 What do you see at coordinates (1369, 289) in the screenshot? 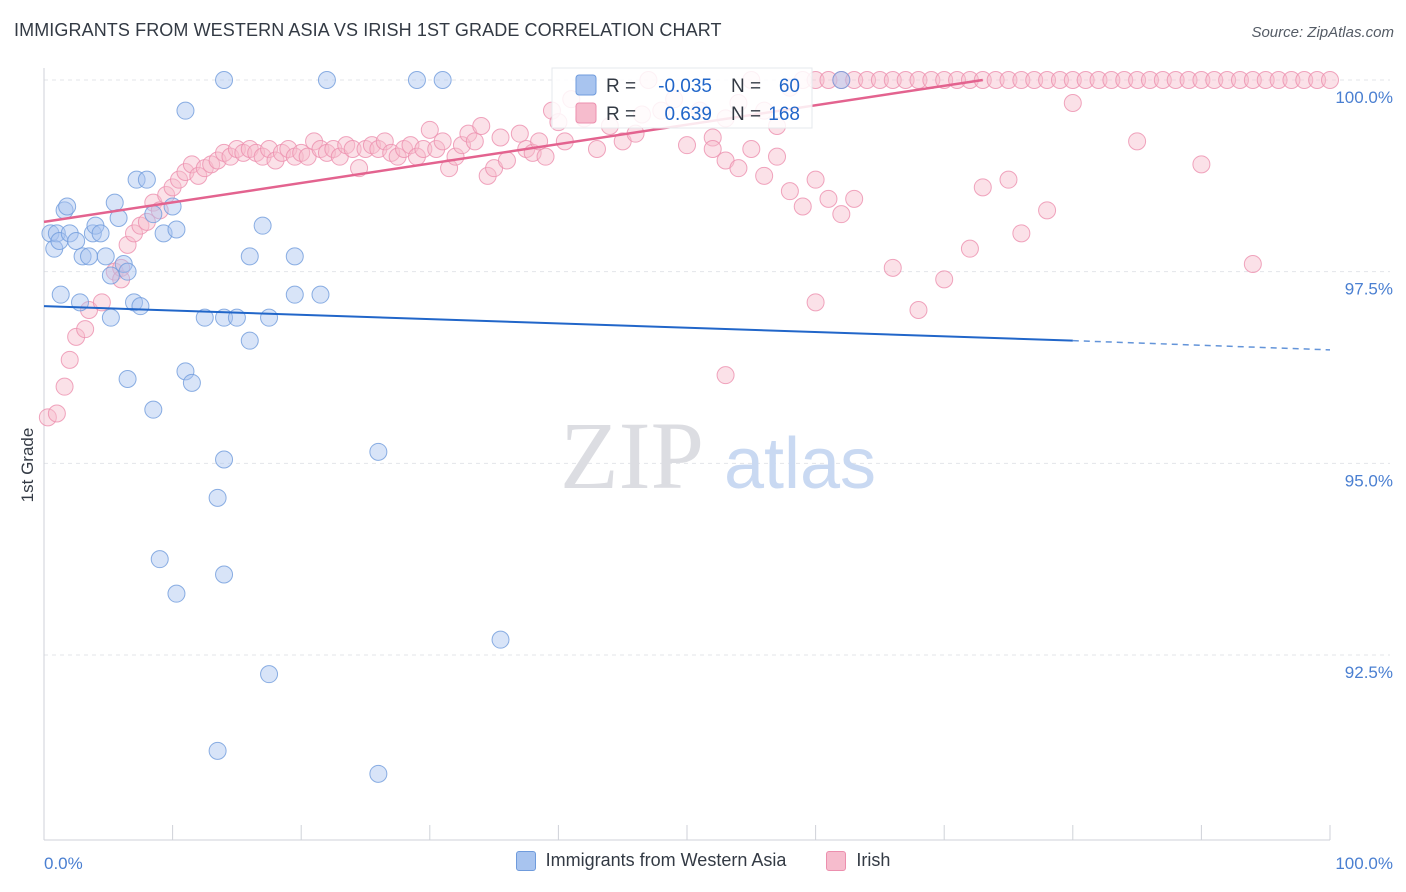
I see `y-tick-label: 97.5%` at bounding box center [1369, 289].